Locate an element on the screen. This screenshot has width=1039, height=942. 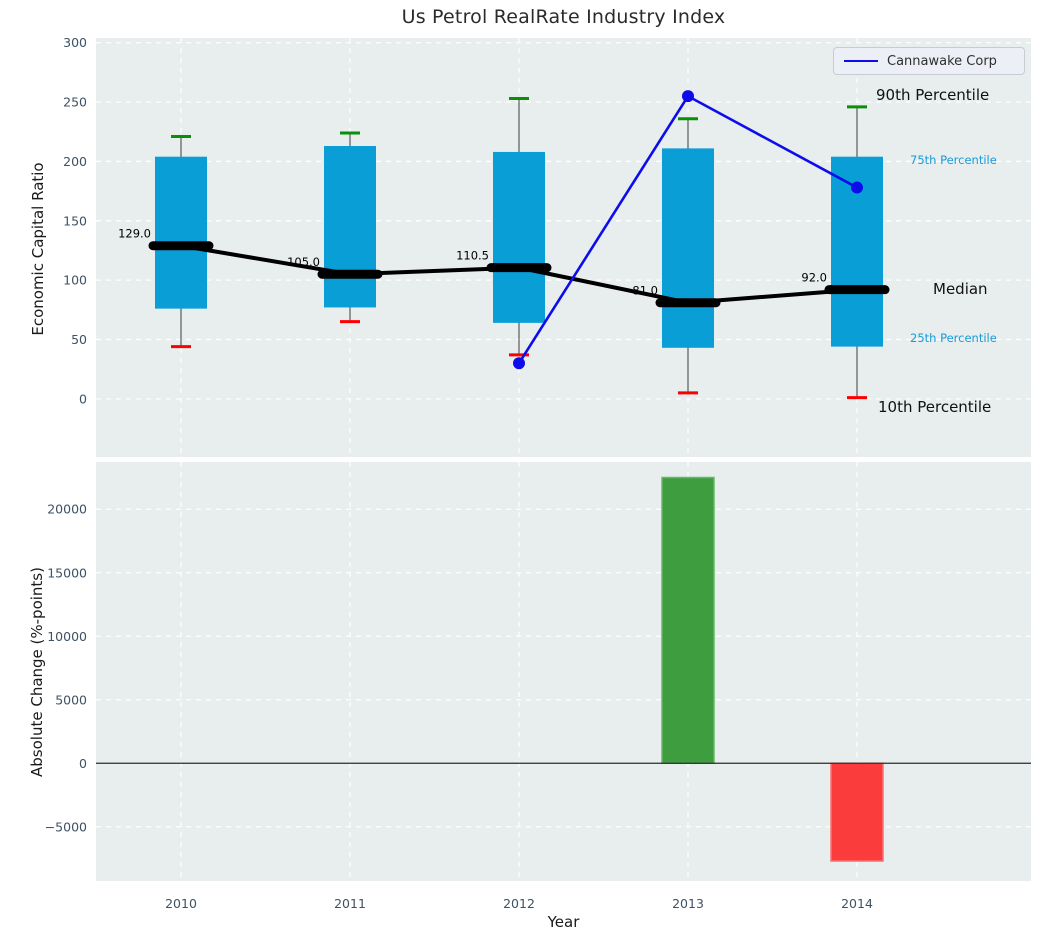
y-tick-label: −5000 is located at coordinates (66, 826).